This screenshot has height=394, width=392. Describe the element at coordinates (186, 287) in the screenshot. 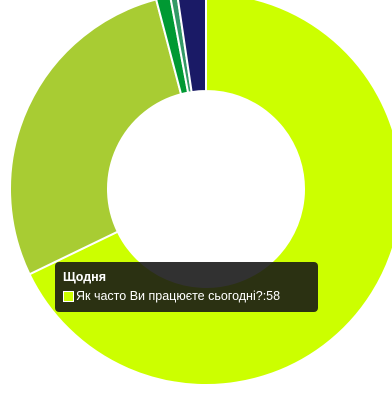

I see `chart-tooltip: Щодня Як часто Ви працюєте сьогодні?: 58` at that location.